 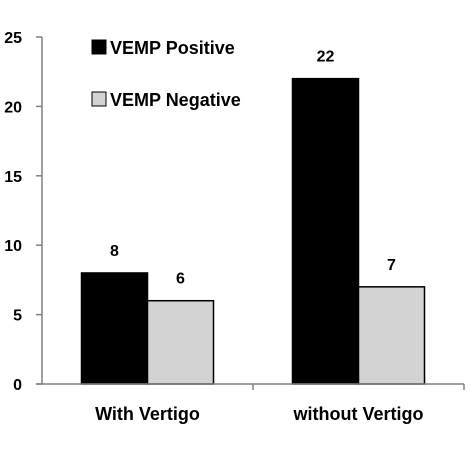 What do you see at coordinates (166, 74) in the screenshot?
I see `legend: VEMP Positive VEMP Negative` at bounding box center [166, 74].